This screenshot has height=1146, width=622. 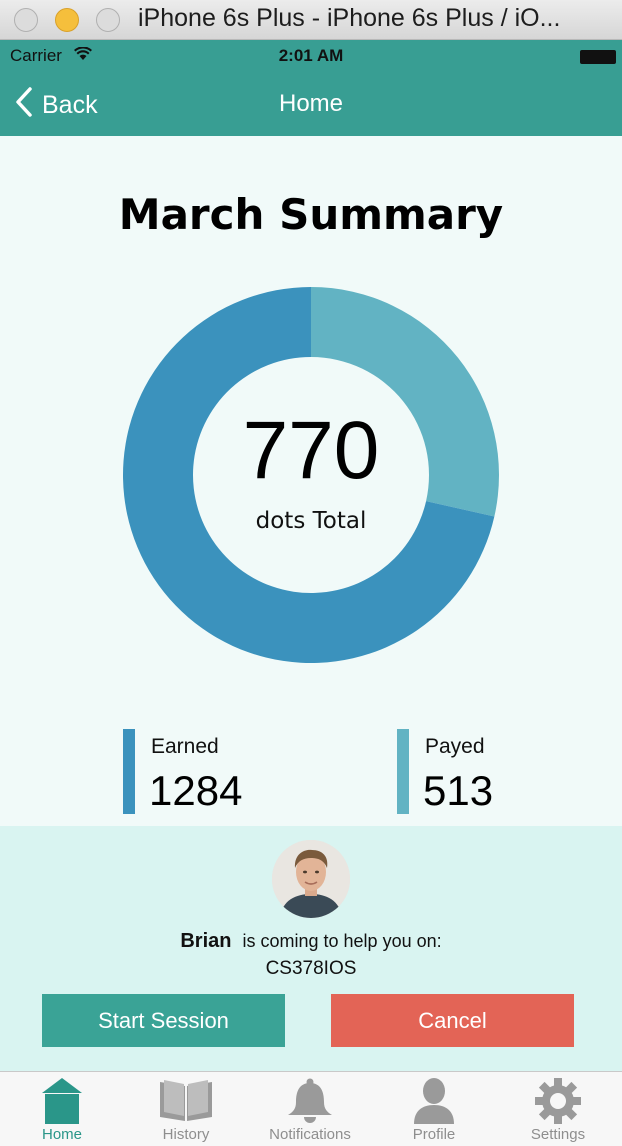 What do you see at coordinates (455, 746) in the screenshot?
I see `payed-label: Payed` at bounding box center [455, 746].